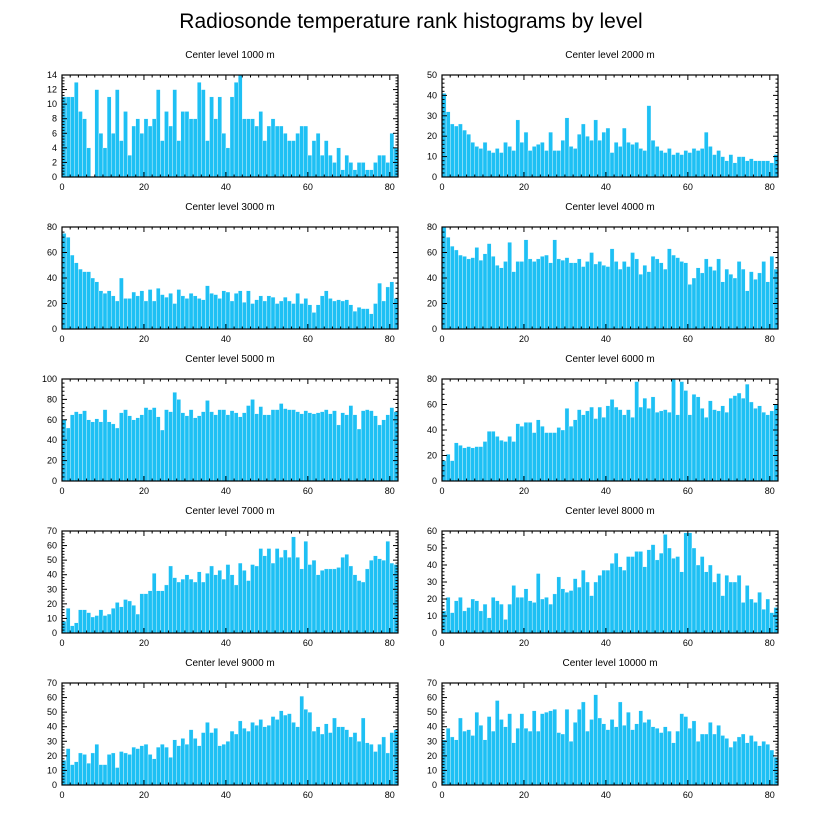  Describe the element at coordinates (524, 339) in the screenshot. I see `x-tick-label: 20` at that location.